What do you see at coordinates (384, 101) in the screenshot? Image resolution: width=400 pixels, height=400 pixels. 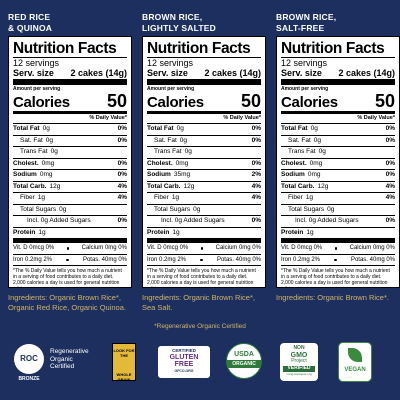 I see `calories-value: 50` at bounding box center [384, 101].